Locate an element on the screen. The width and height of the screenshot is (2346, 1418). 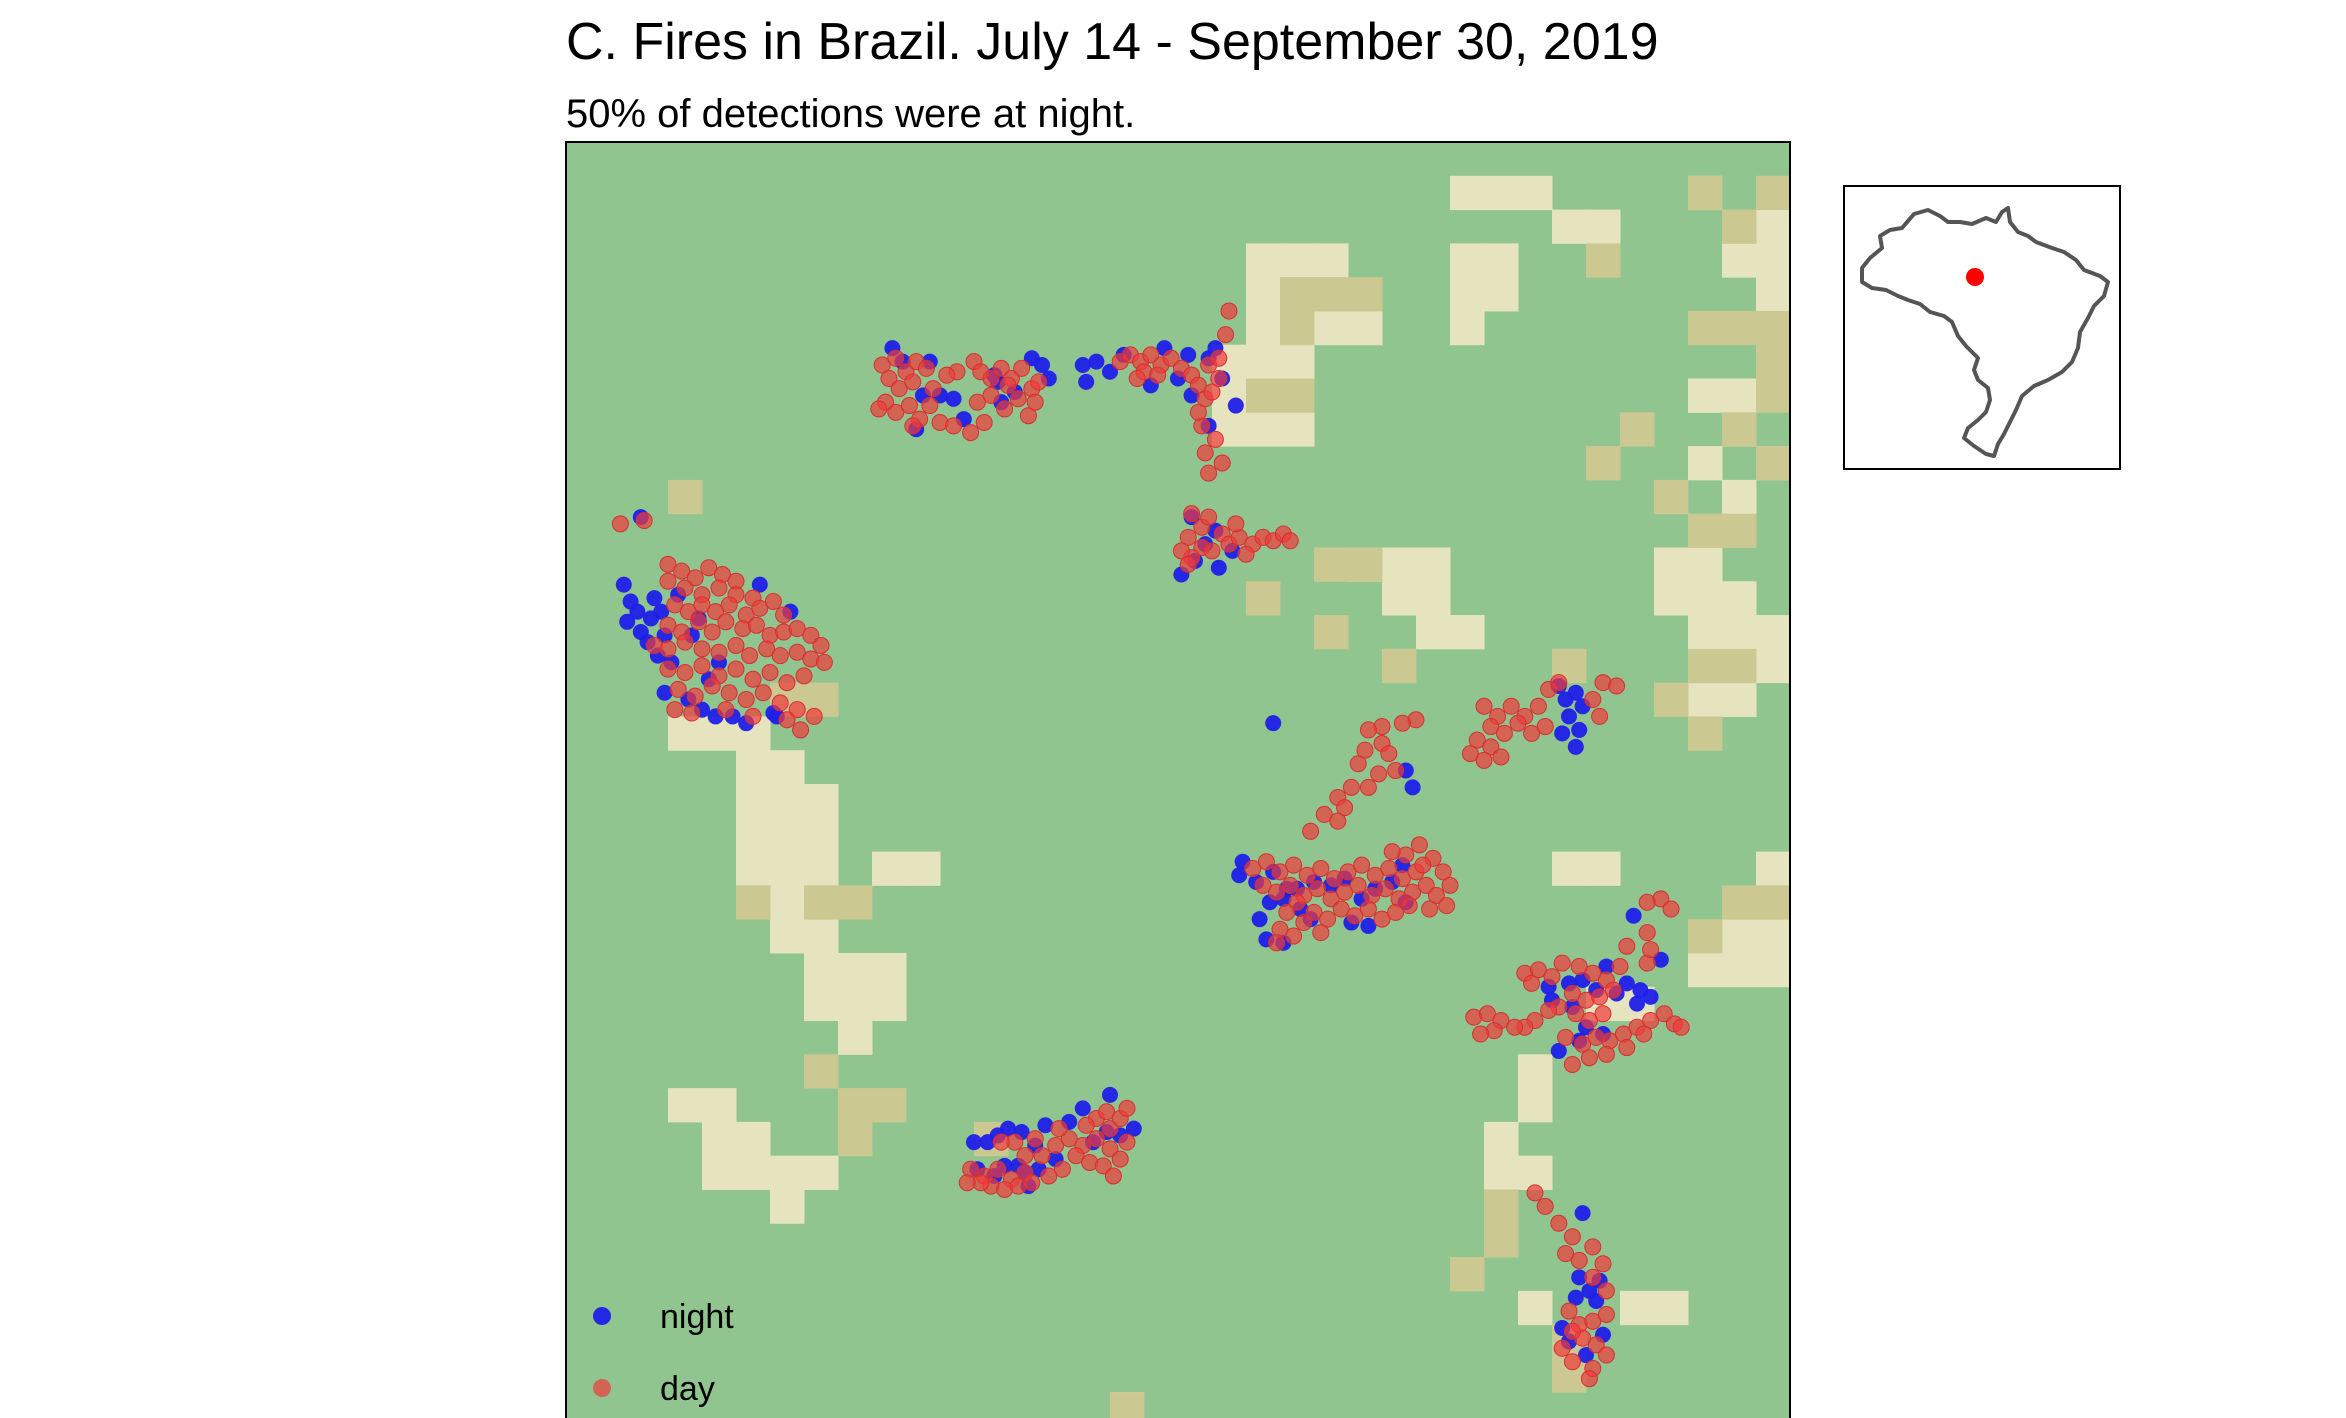
inset-map is located at coordinates (1982, 327).